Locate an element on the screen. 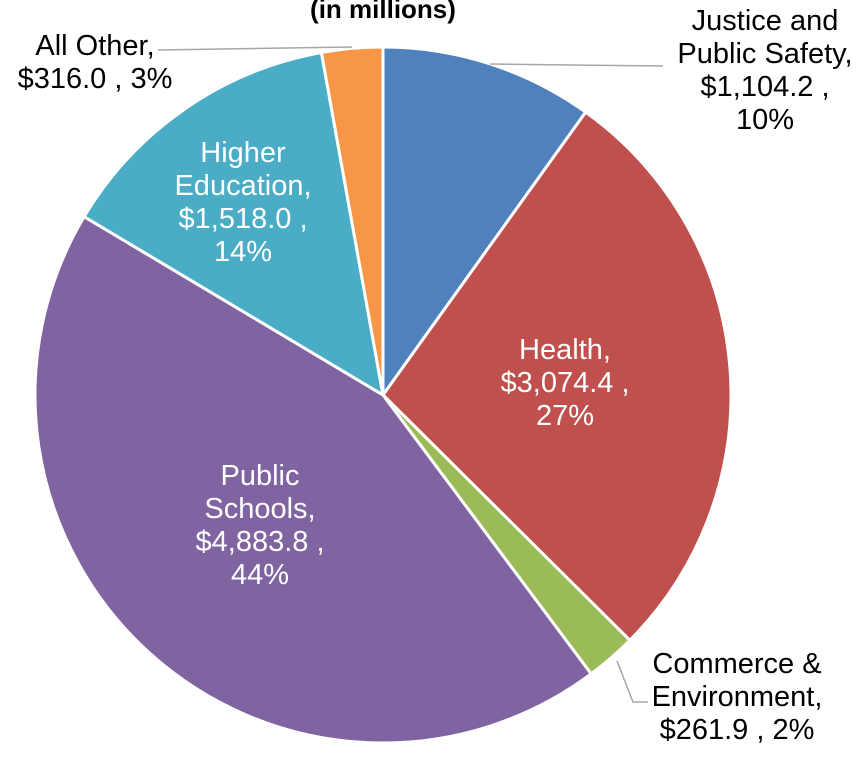  data-label: Commerce & Environment, $261.9 , 2% is located at coordinates (737, 697).